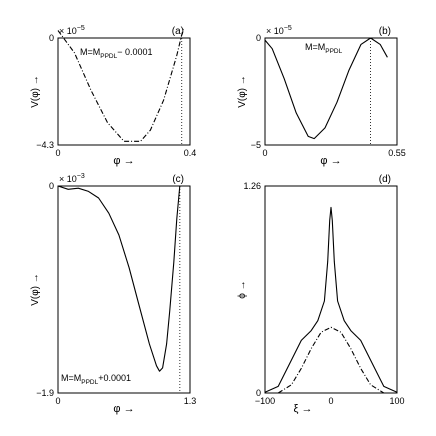 The height and width of the screenshot is (436, 436). I want to click on y-axis-label: ϕ →, so click(242, 289).